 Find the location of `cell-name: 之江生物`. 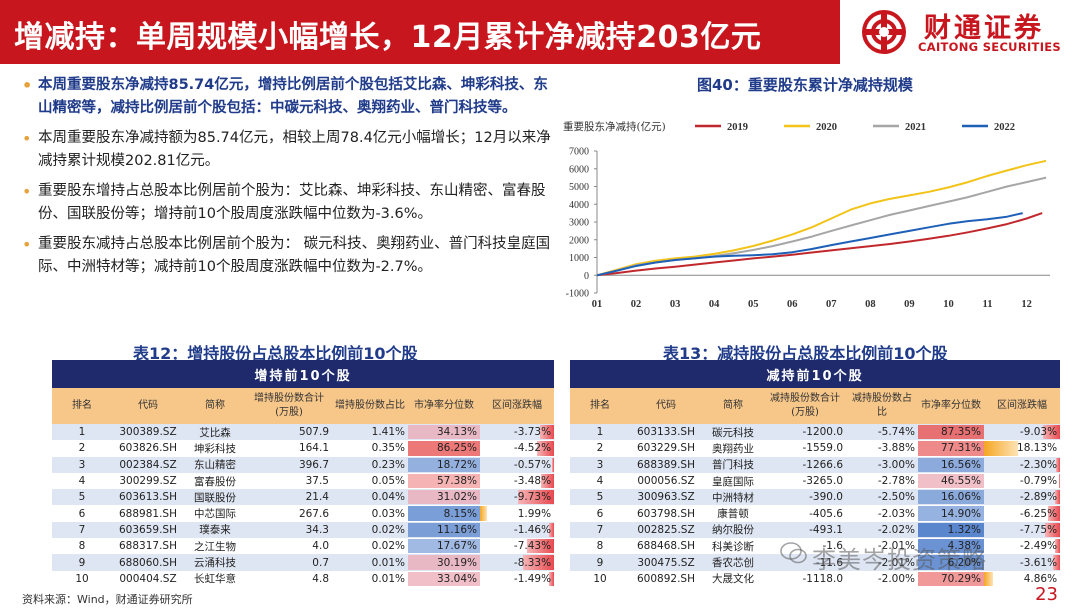

cell-name: 之江生物 is located at coordinates (215, 546).